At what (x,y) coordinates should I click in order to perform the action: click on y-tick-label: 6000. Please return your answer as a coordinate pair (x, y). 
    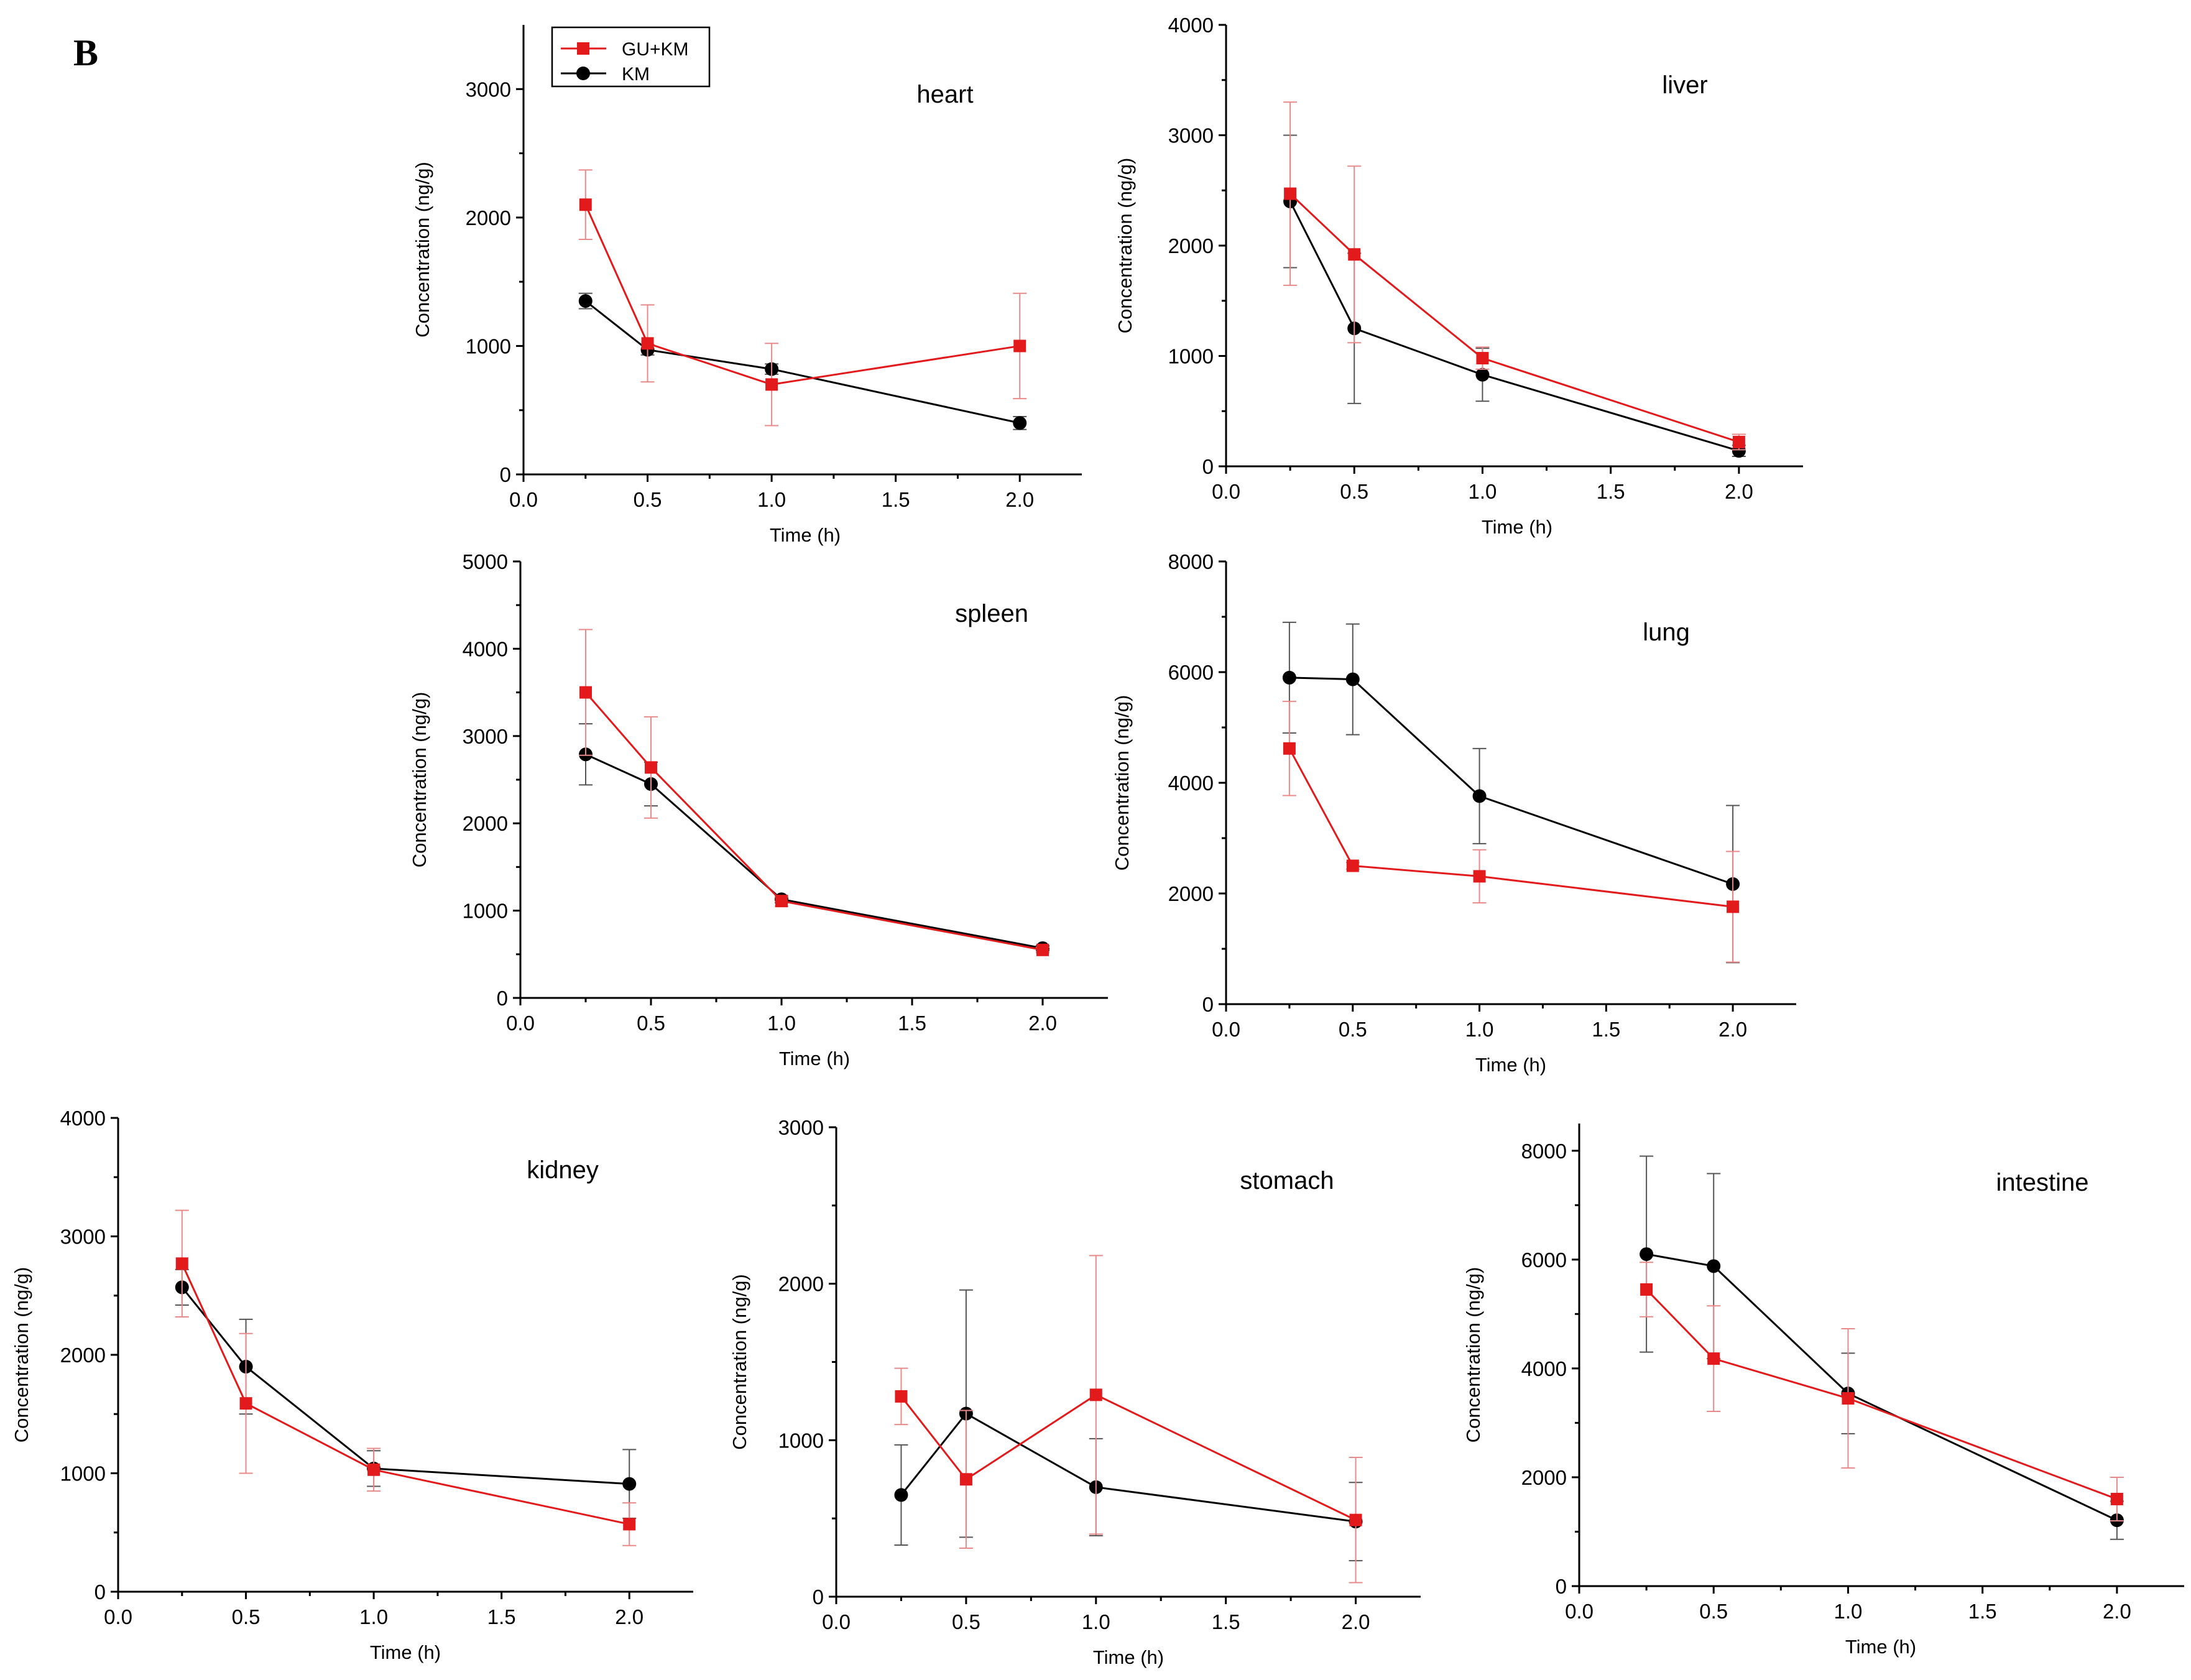
    Looking at the image, I should click on (1191, 672).